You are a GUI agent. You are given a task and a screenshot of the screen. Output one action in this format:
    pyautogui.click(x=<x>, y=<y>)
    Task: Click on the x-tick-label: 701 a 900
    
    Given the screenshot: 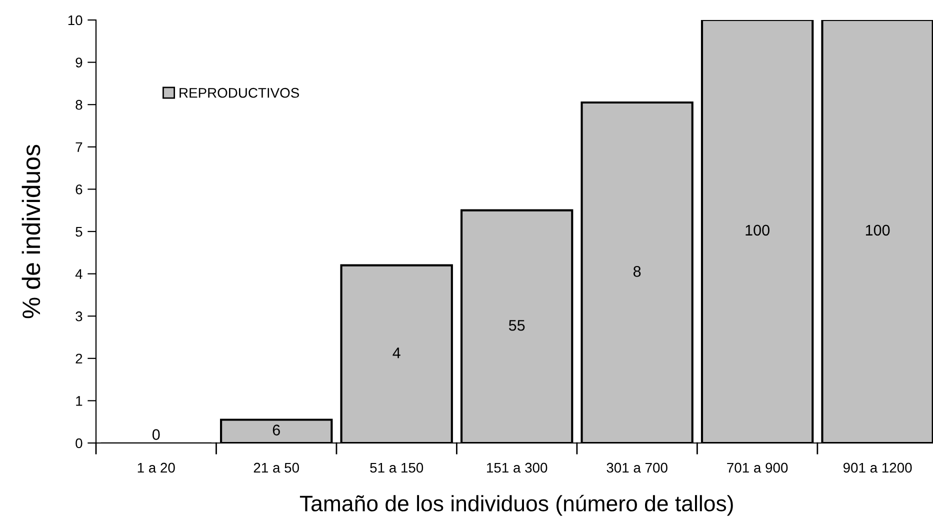 What is the action you would take?
    pyautogui.click(x=757, y=467)
    